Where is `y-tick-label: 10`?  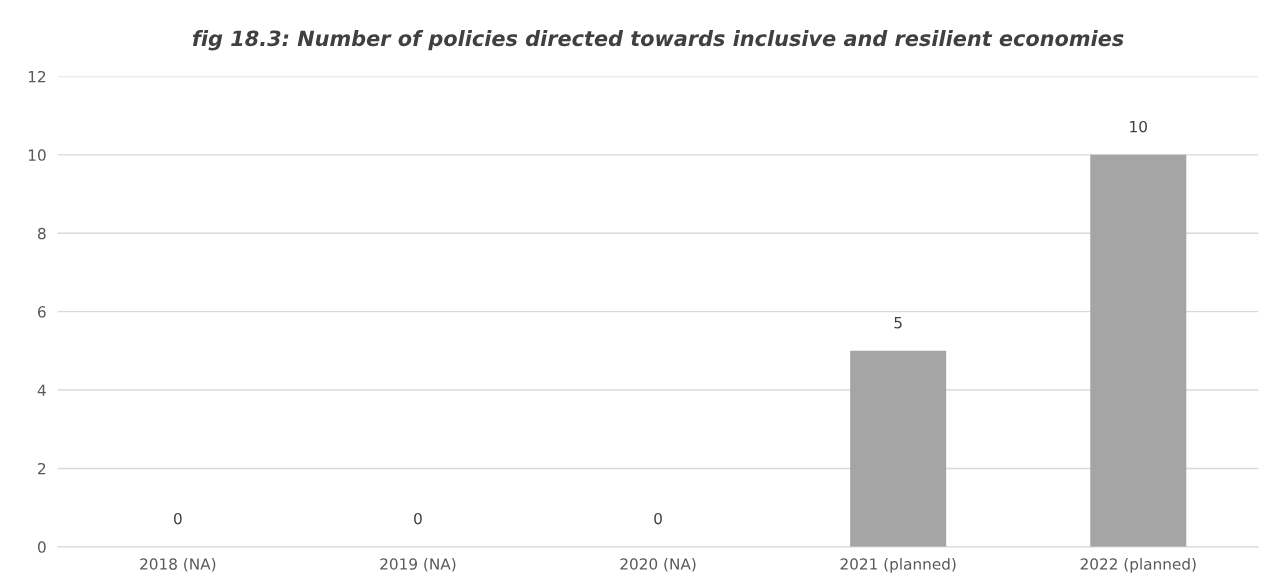 y-tick-label: 10 is located at coordinates (37, 155).